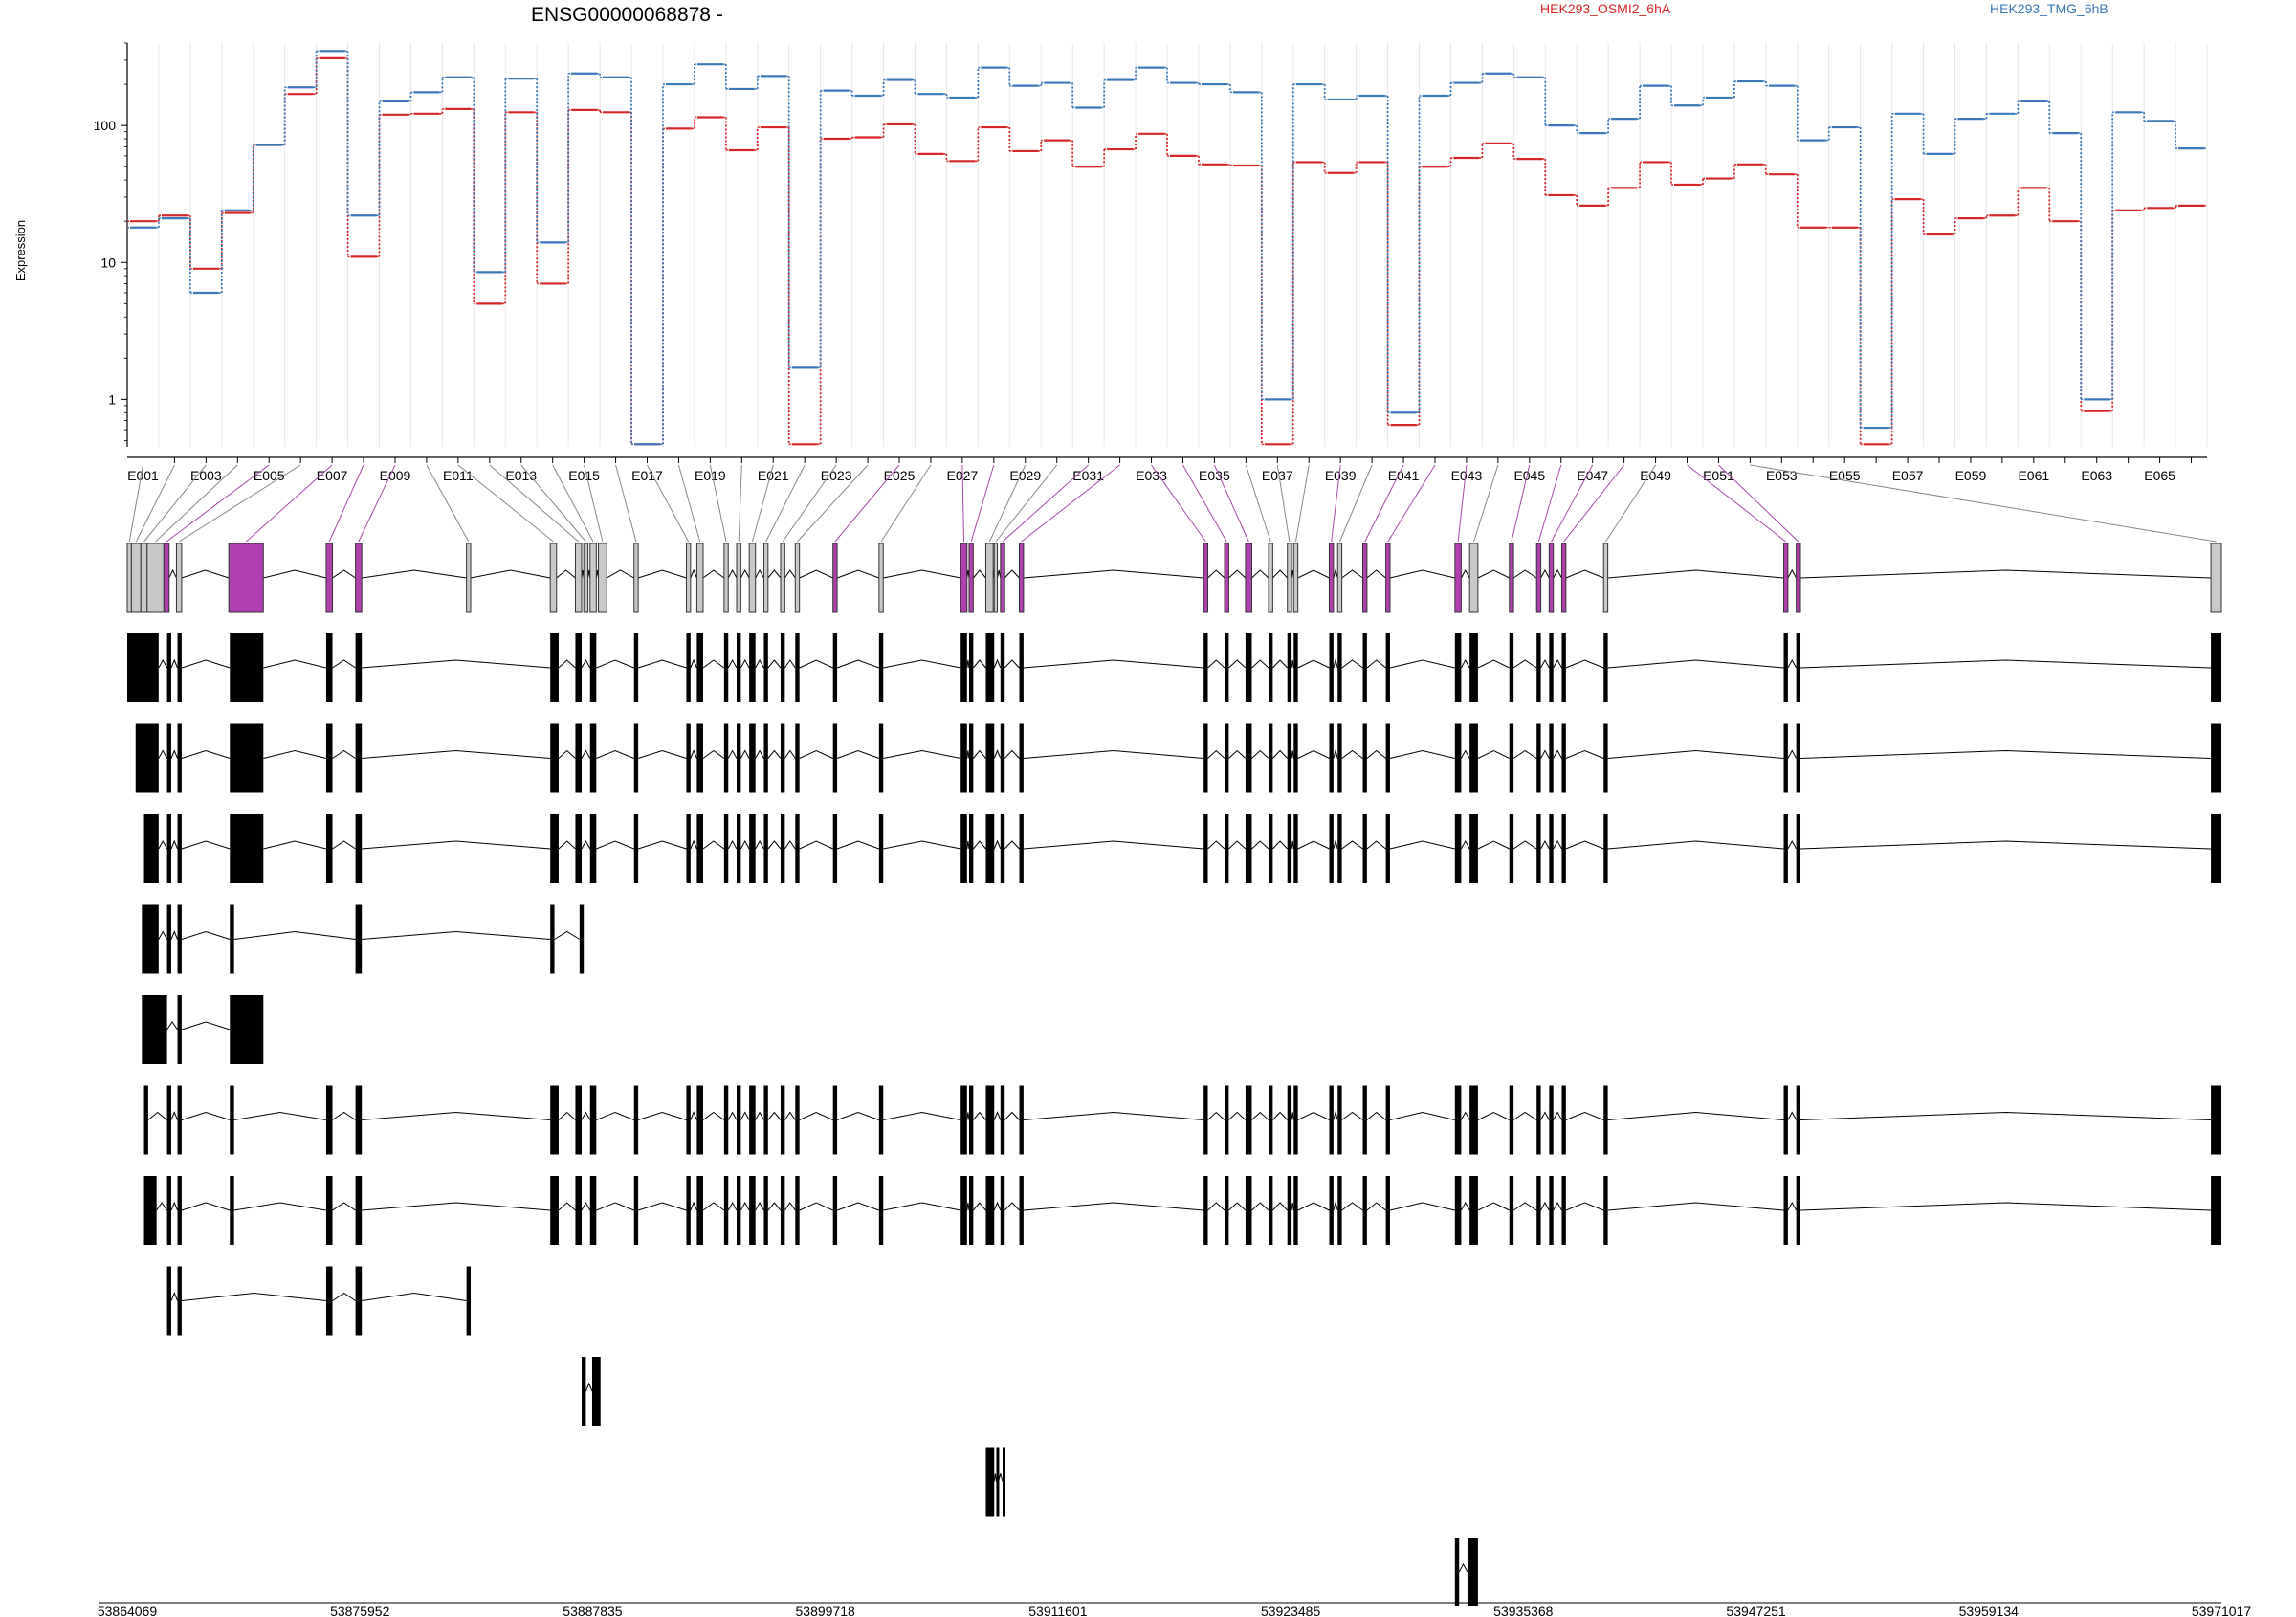 The width and height of the screenshot is (2296, 1617). I want to click on x-tick-label: E043, so click(1467, 475).